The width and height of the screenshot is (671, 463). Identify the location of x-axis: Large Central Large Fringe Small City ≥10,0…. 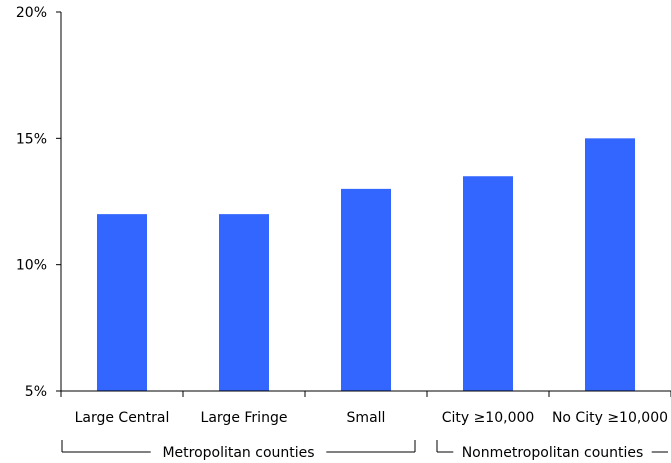
(365, 408).